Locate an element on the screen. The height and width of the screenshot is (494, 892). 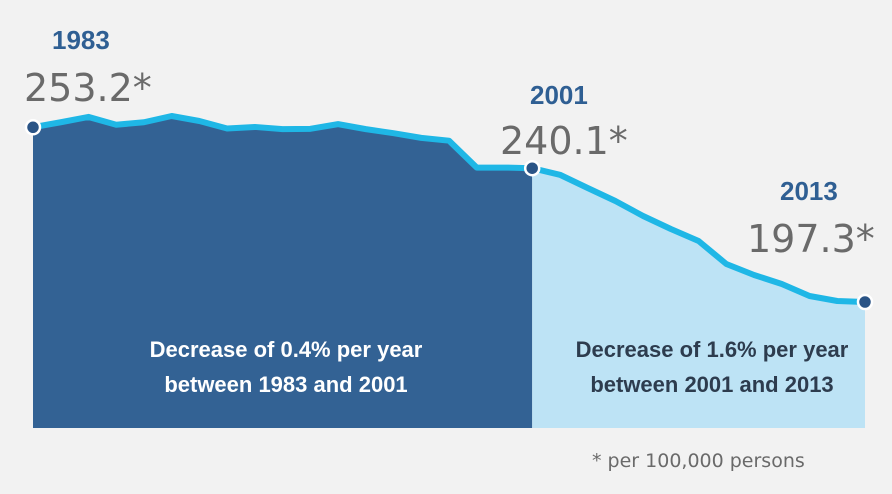
region1-label-line2: between 1983 and 2001 is located at coordinates (285, 384).